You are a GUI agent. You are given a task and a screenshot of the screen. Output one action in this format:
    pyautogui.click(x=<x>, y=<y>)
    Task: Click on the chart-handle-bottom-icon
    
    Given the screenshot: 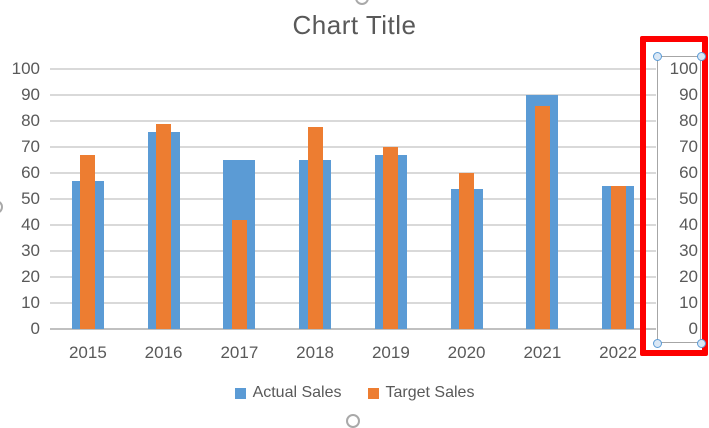 What is the action you would take?
    pyautogui.click(x=353, y=421)
    